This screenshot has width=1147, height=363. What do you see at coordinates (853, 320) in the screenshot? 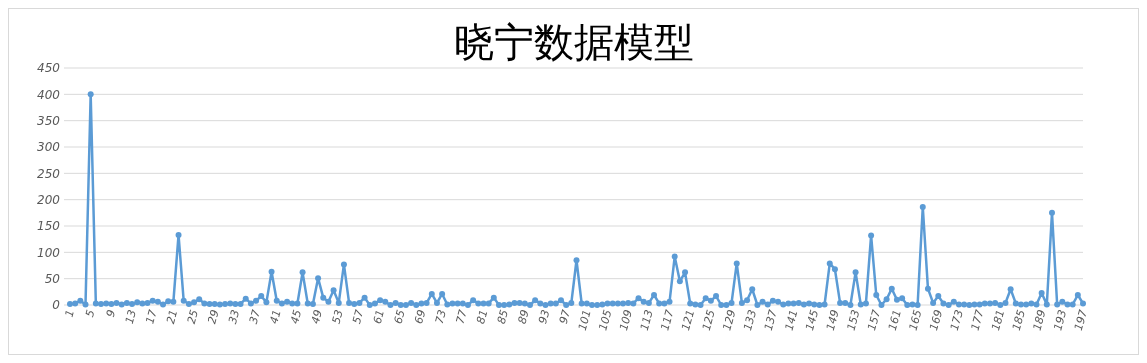
I see `x-tick-label: 153` at bounding box center [853, 320].